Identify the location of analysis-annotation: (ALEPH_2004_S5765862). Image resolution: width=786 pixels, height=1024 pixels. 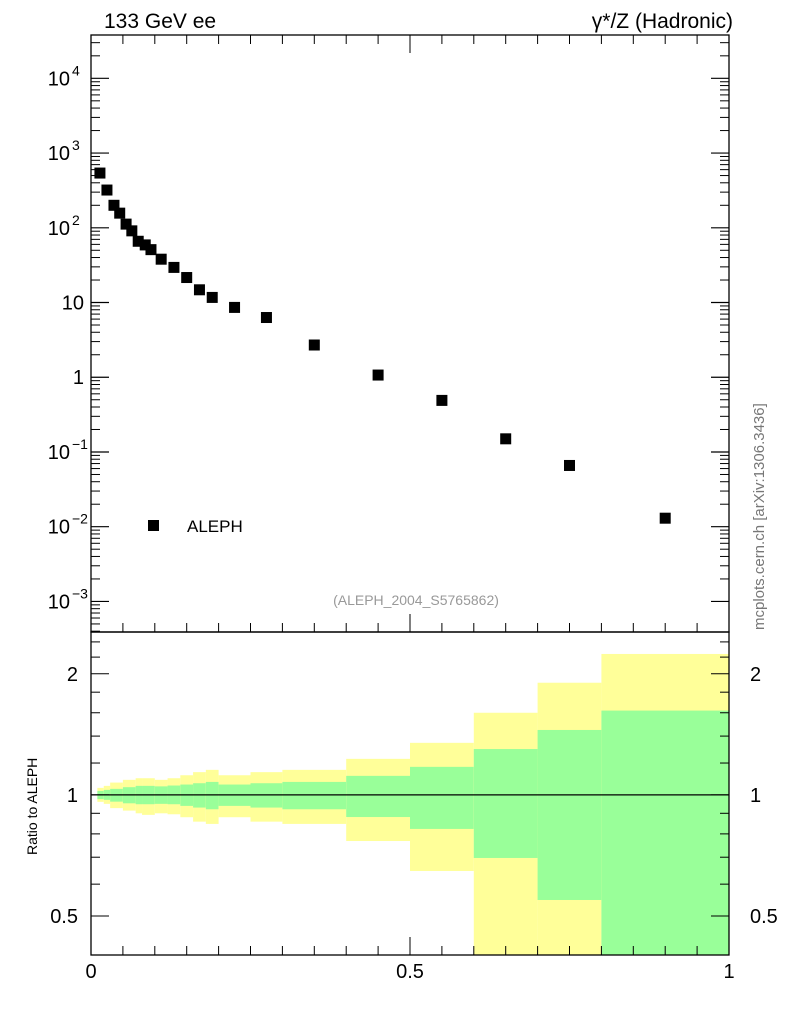
(416, 600).